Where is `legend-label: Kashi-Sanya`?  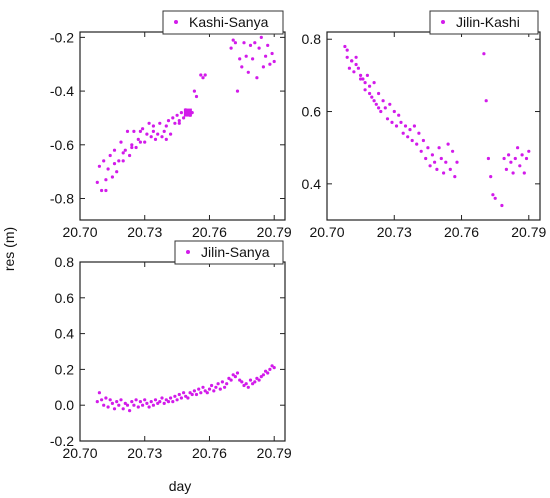 legend-label: Kashi-Sanya is located at coordinates (229, 22).